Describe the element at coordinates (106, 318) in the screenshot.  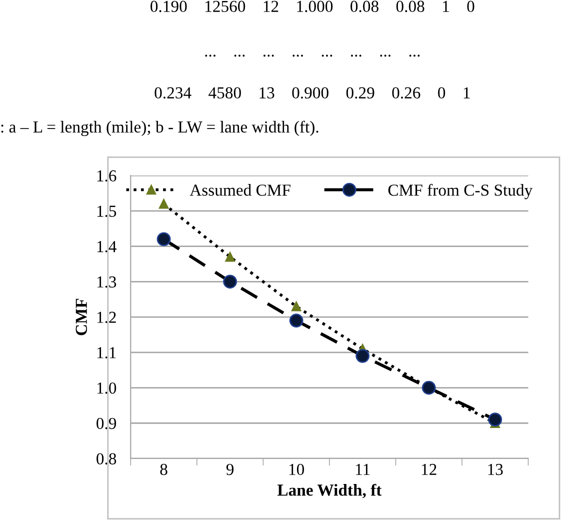
I see `y-tick-label: 1.2` at that location.